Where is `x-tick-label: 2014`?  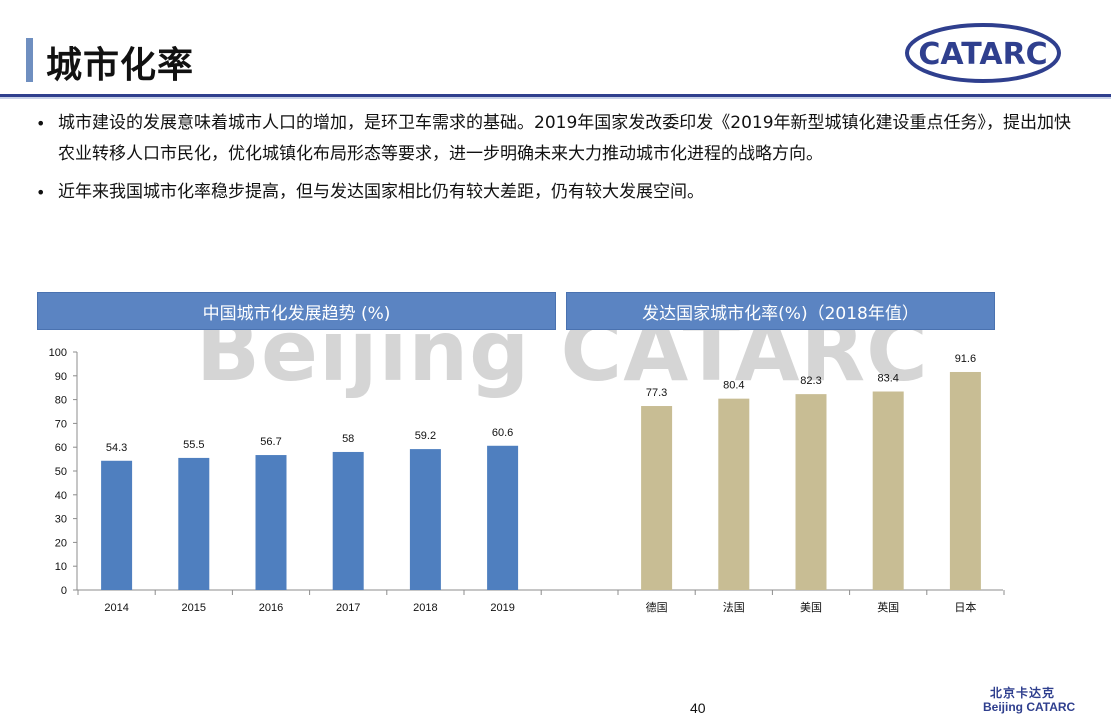
x-tick-label: 2014 is located at coordinates (116, 608).